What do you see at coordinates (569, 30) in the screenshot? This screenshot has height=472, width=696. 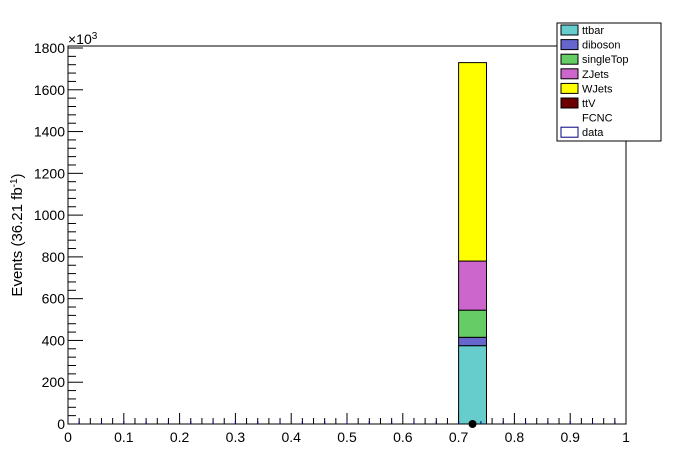 I see `legend-swatch-ttbar` at bounding box center [569, 30].